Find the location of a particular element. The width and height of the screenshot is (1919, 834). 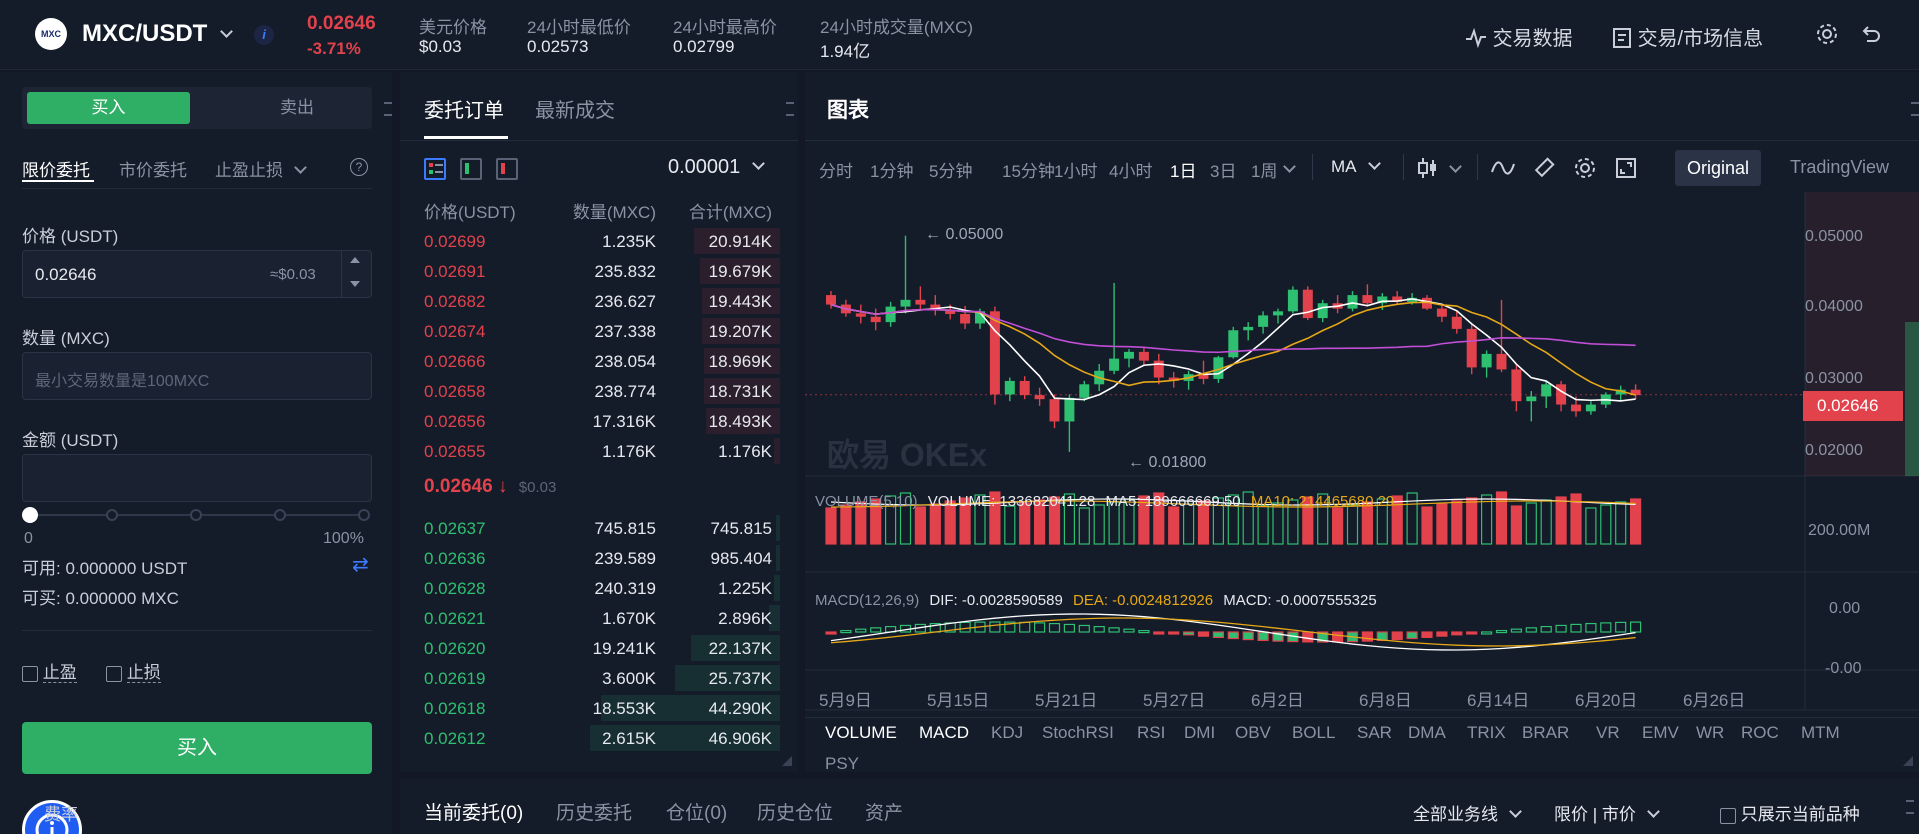

indicator-obv: OBV is located at coordinates (1253, 732).